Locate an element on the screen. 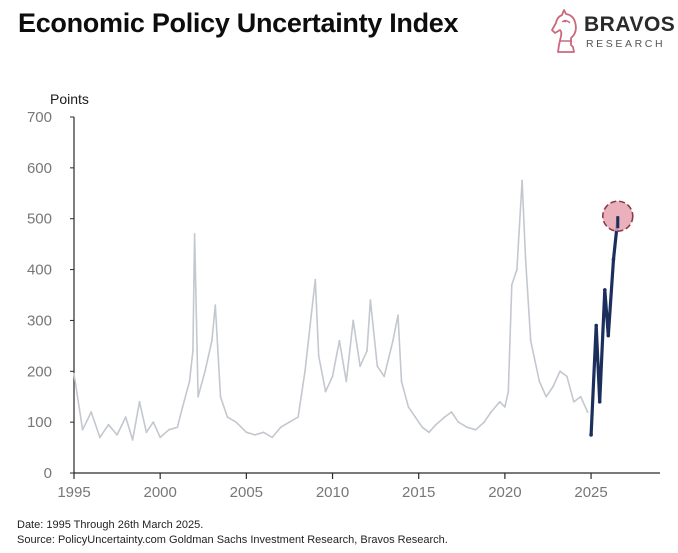  date-note: Date: 1995 Through 26th March 2025. is located at coordinates (110, 525).